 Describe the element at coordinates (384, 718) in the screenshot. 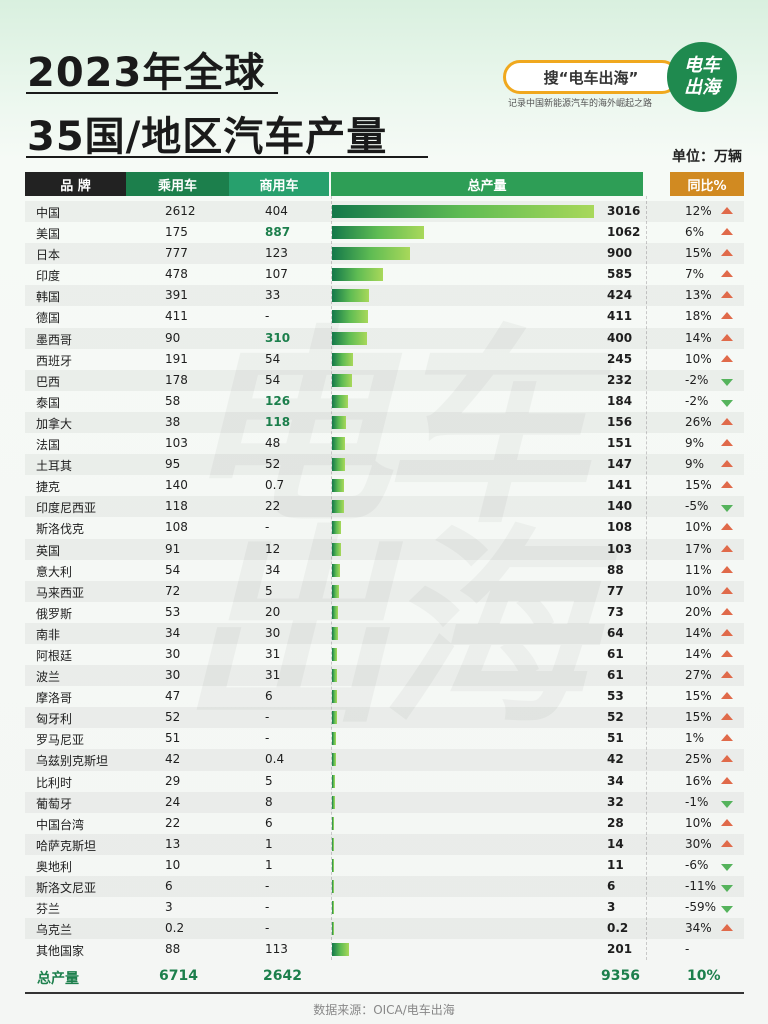

I see `table-row: 匈牙利 52 - 52 15%` at that location.